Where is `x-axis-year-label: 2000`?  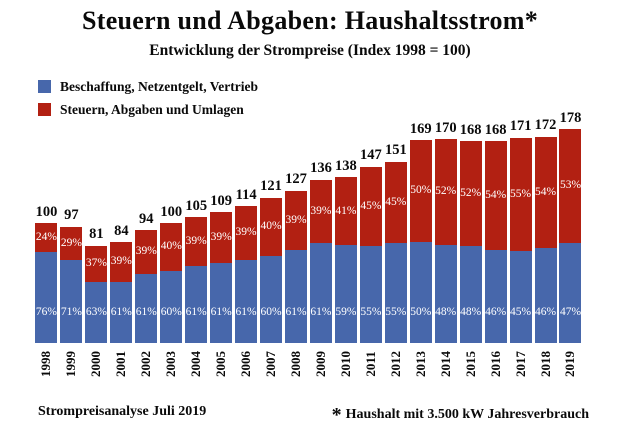 x-axis-year-label: 2000 is located at coordinates (96, 364).